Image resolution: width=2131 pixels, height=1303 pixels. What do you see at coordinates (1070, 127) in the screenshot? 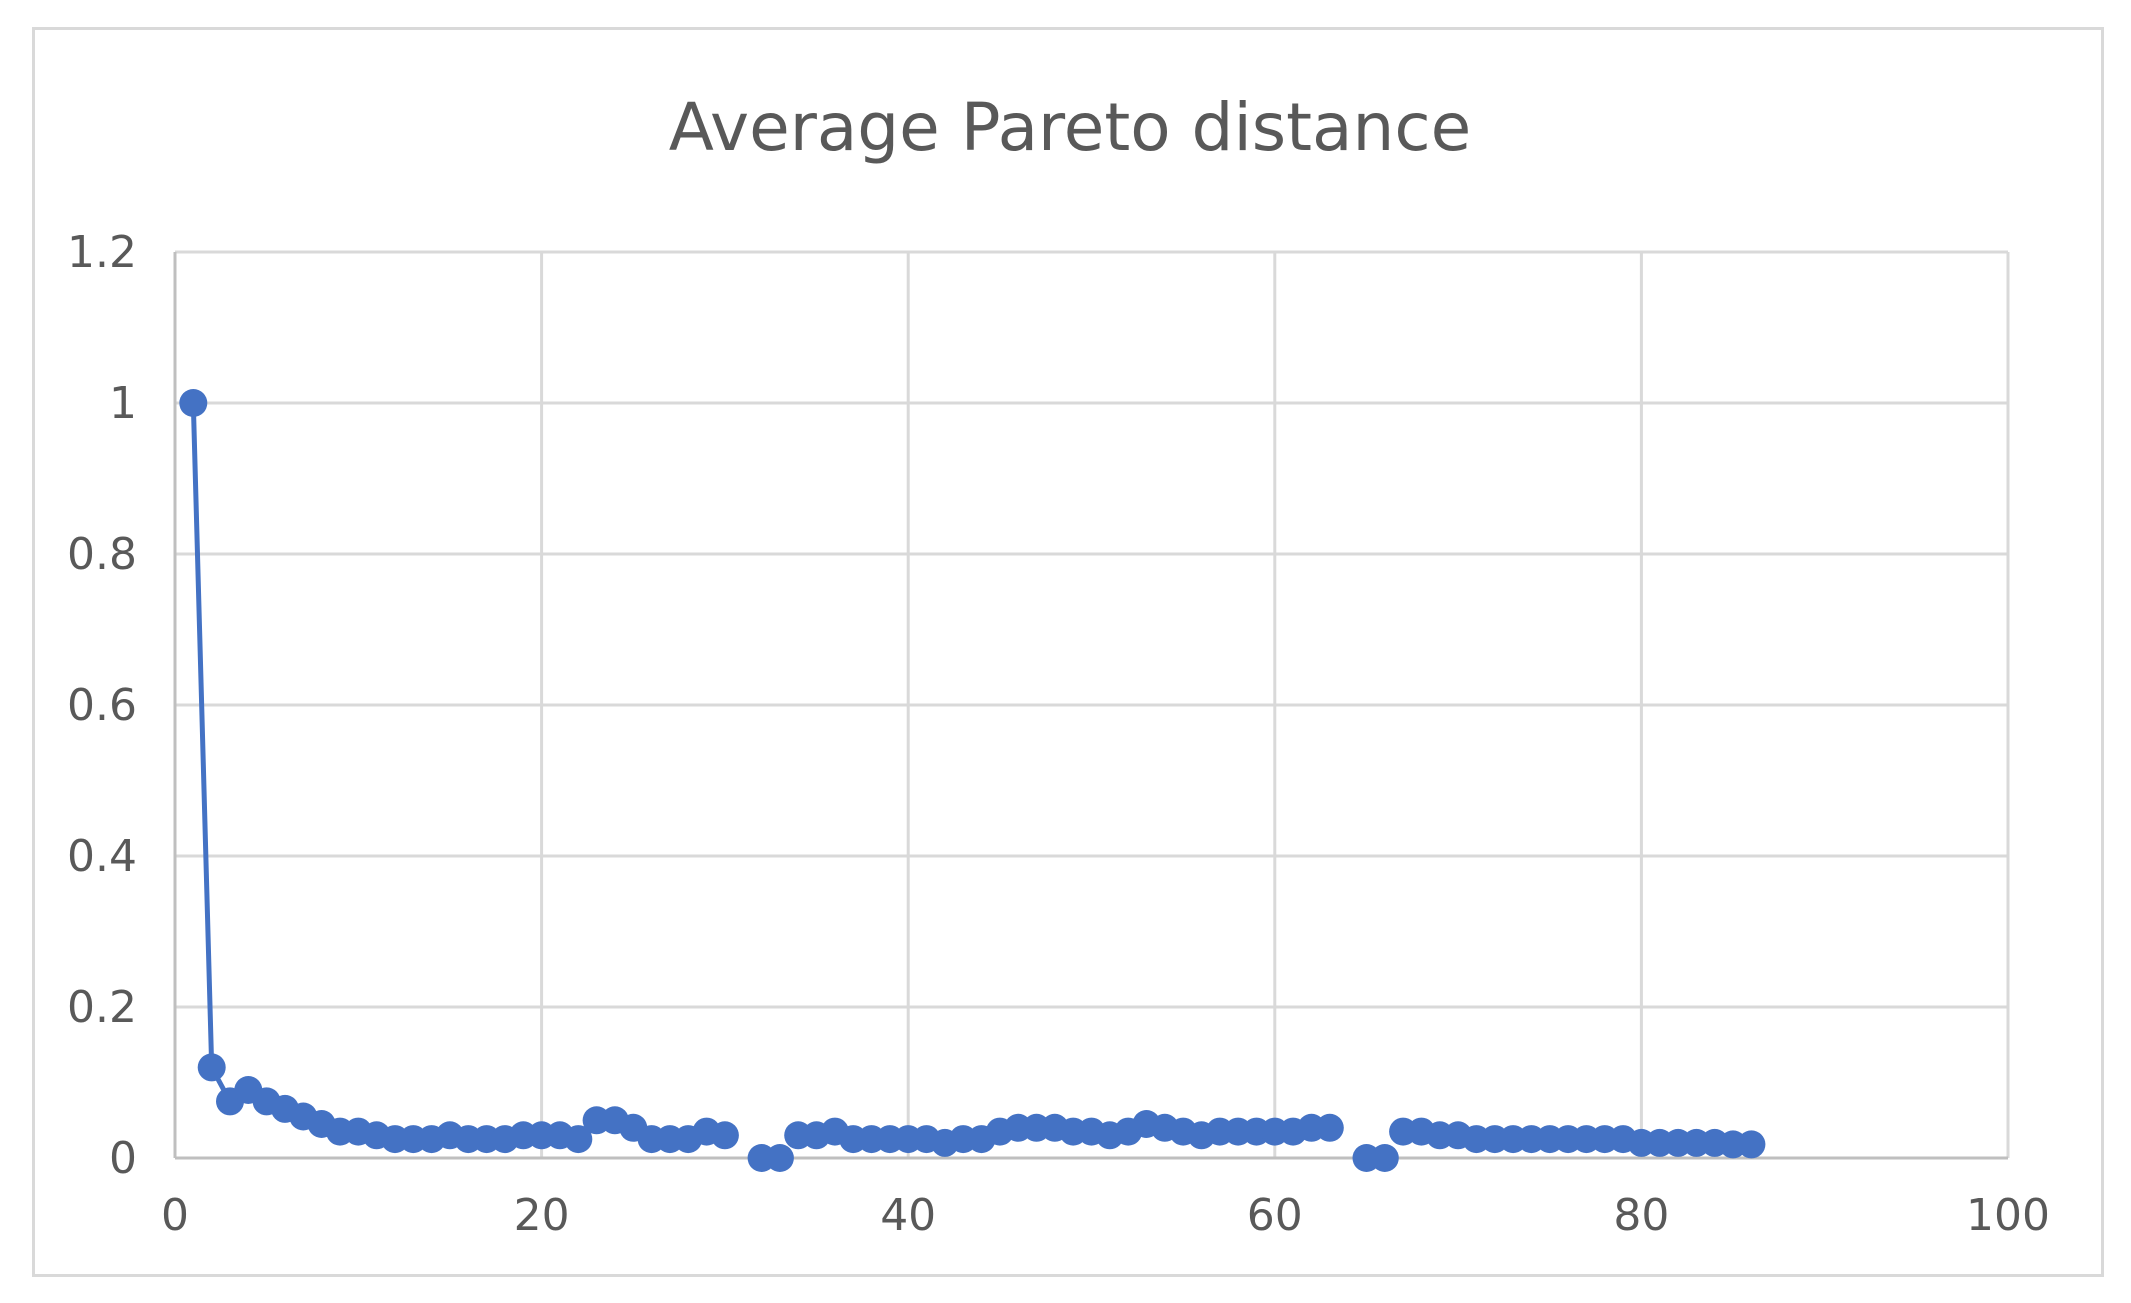
I see `chart-title: Average Pareto distance` at bounding box center [1070, 127].